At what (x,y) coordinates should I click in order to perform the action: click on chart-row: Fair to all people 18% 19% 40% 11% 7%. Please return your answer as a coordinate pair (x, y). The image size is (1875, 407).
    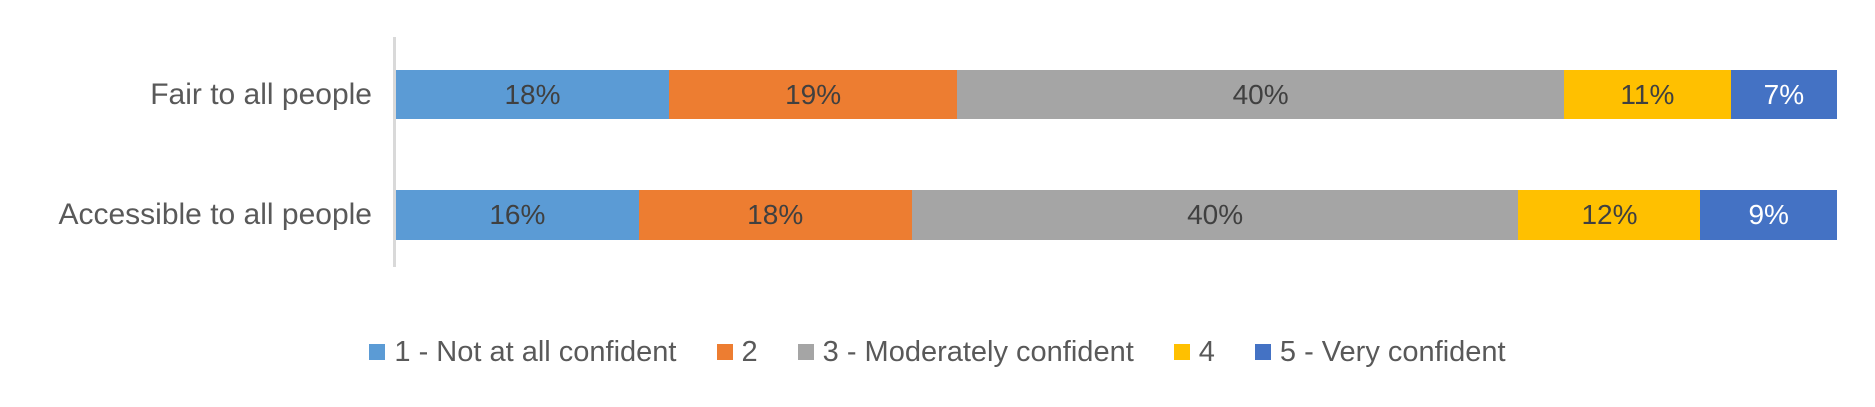
    Looking at the image, I should click on (918, 94).